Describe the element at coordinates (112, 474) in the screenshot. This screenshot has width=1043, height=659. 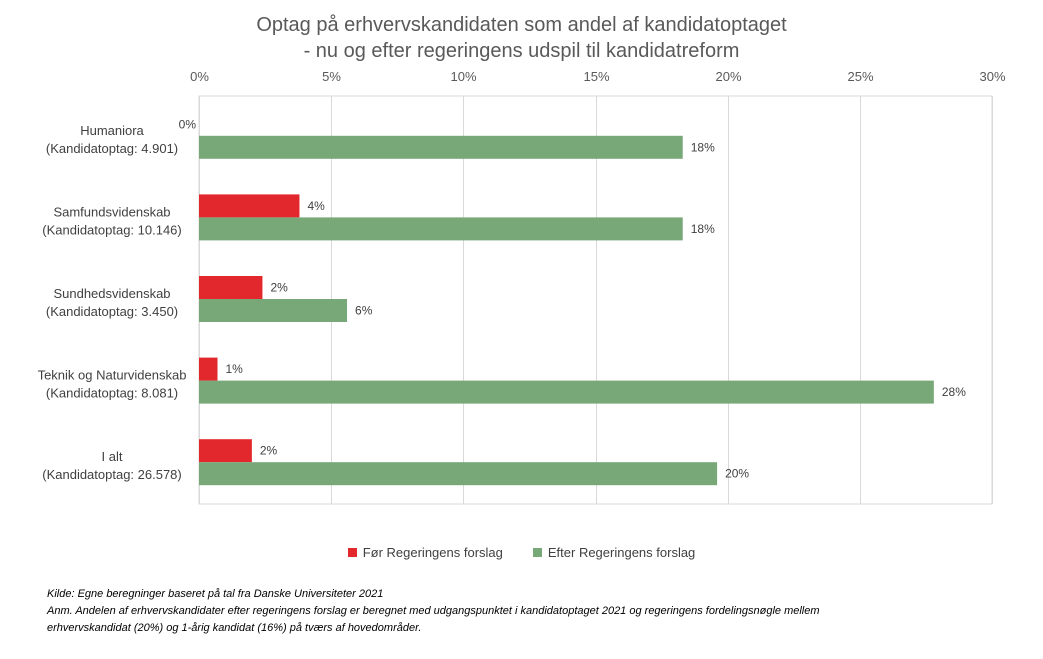
I see `category-detail: (Kandidatoptag: 26.578)` at that location.